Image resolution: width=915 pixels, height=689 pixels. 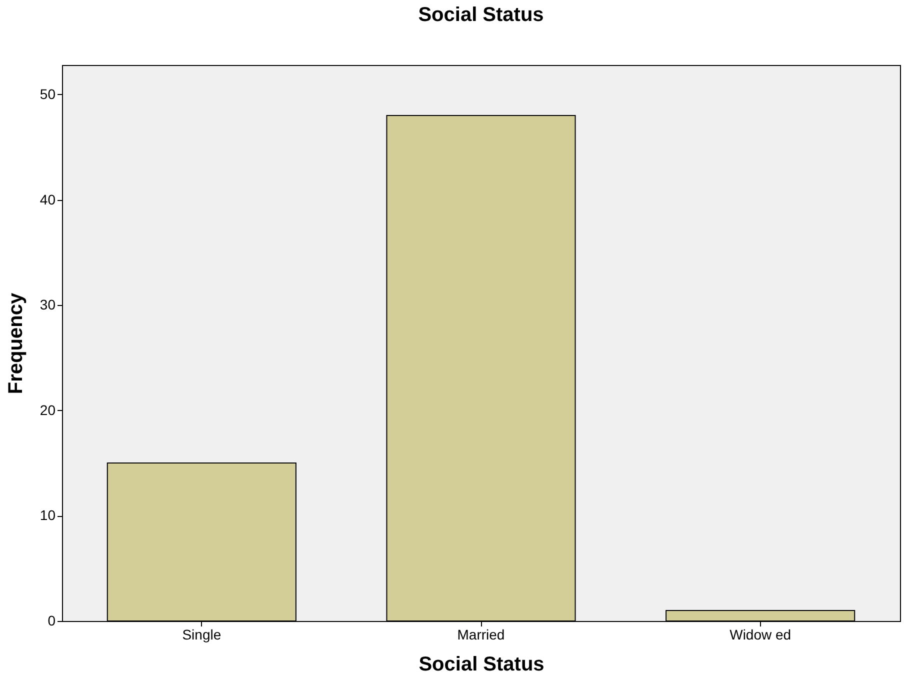 What do you see at coordinates (48, 199) in the screenshot?
I see `y-tick-label: 40` at bounding box center [48, 199].